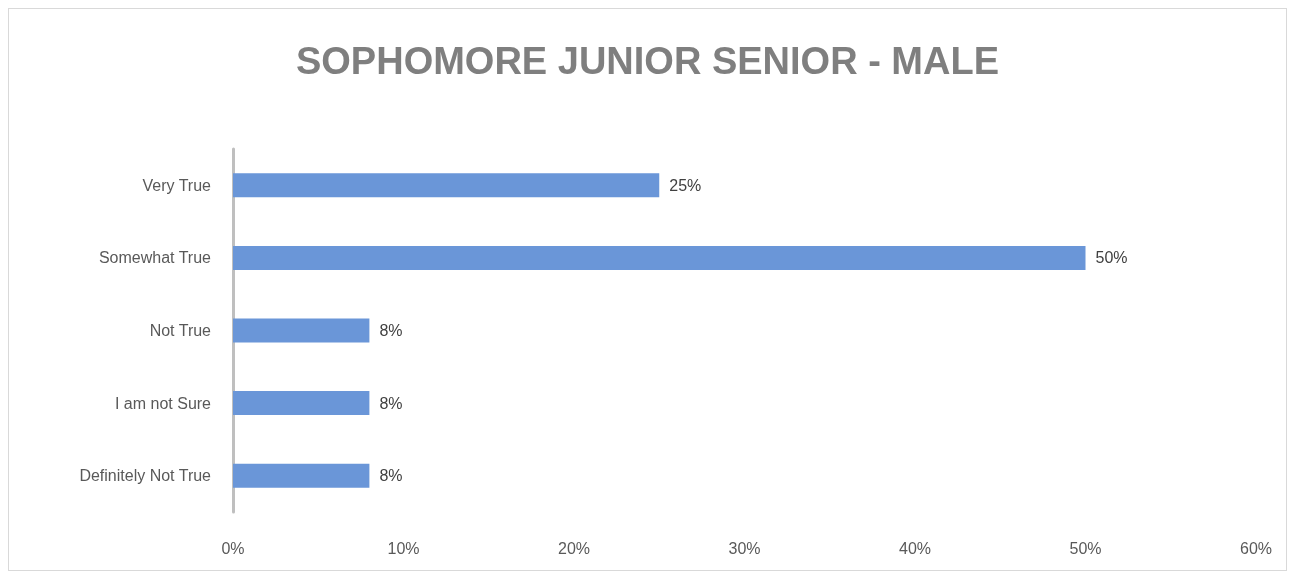  What do you see at coordinates (685, 185) in the screenshot?
I see `data-label: 25%` at bounding box center [685, 185].